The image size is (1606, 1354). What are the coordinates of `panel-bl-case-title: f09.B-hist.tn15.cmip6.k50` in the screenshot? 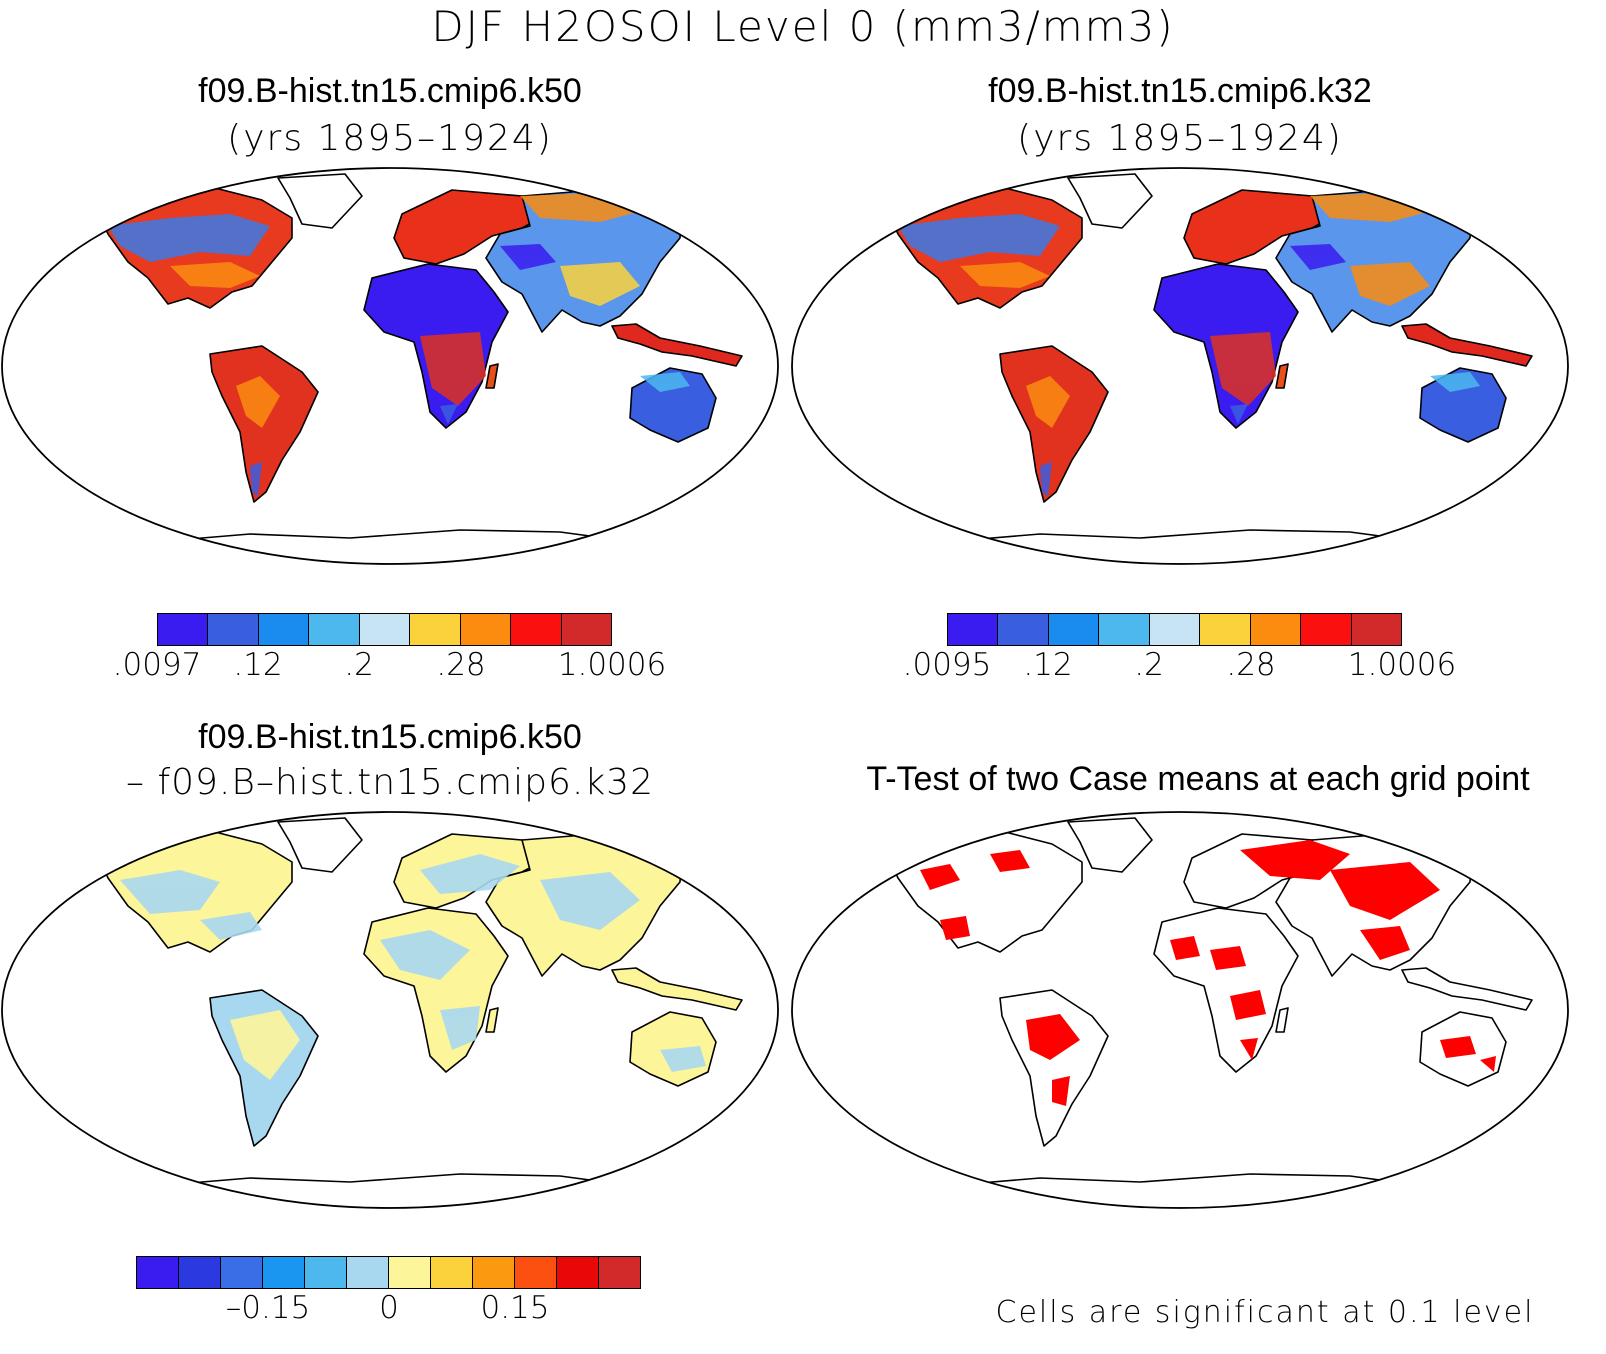 It's located at (390, 737).